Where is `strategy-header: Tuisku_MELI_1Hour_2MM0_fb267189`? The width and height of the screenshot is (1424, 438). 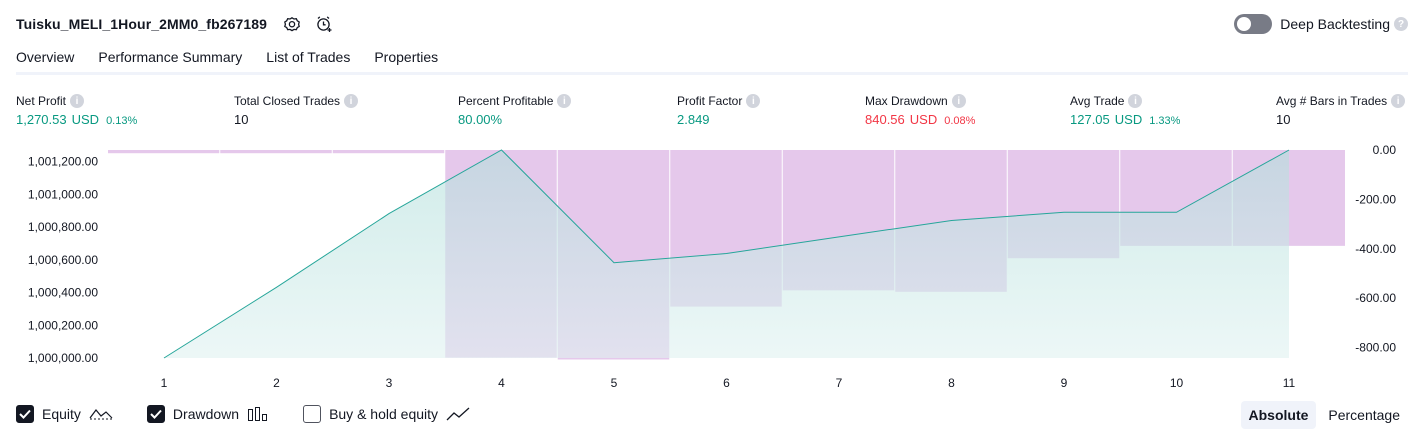
strategy-header: Tuisku_MELI_1Hour_2MM0_fb267189 is located at coordinates (175, 24).